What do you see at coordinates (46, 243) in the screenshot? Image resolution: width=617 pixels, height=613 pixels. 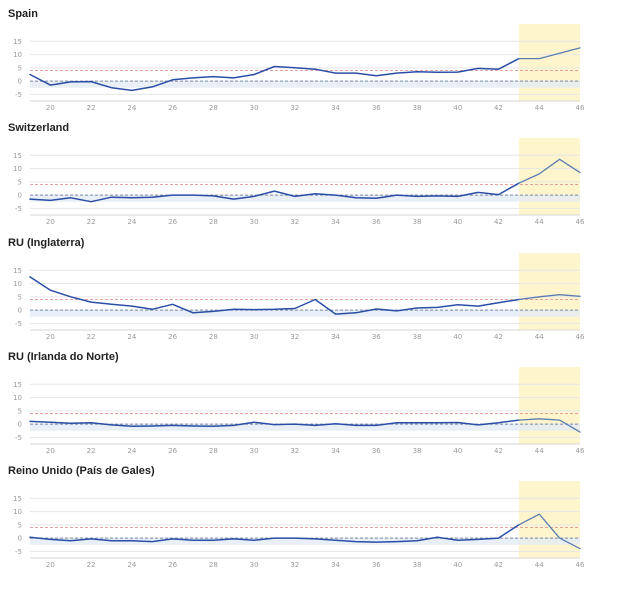 I see `chart-title: RU (Inglaterra)` at bounding box center [46, 243].